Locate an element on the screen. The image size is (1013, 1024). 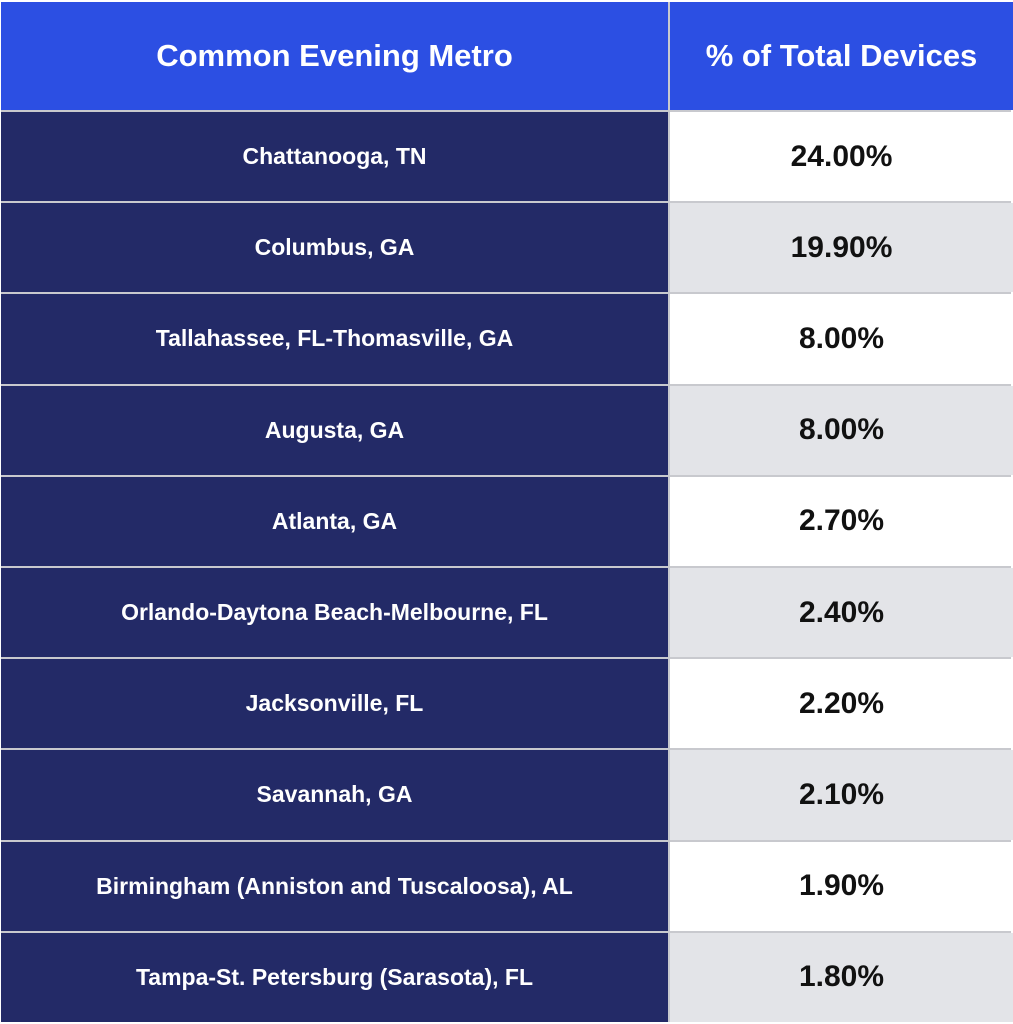
row-4-metro: Augusta, GA is located at coordinates (334, 430).